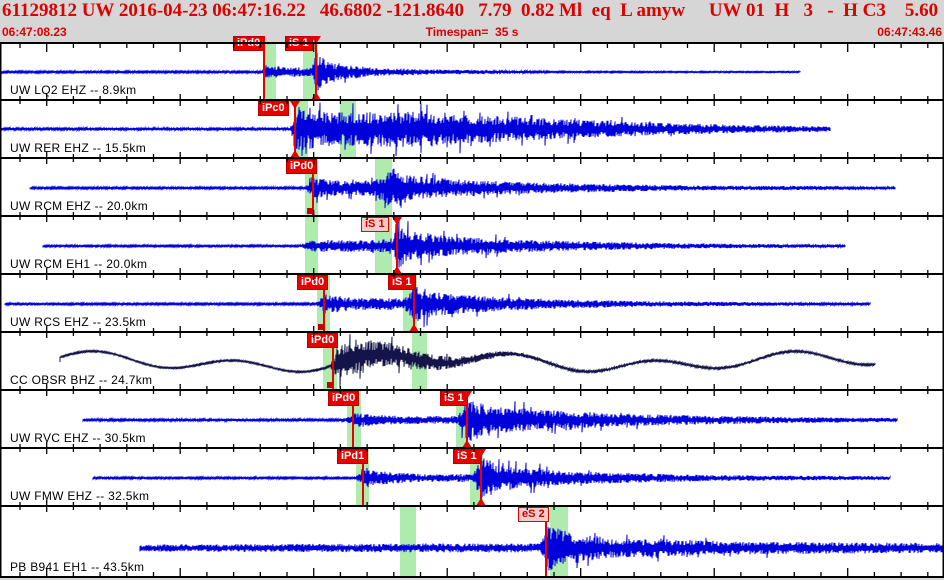  Describe the element at coordinates (79, 206) in the screenshot. I see `station-channel-label: UW RCM EHZ -- 20.0km` at that location.